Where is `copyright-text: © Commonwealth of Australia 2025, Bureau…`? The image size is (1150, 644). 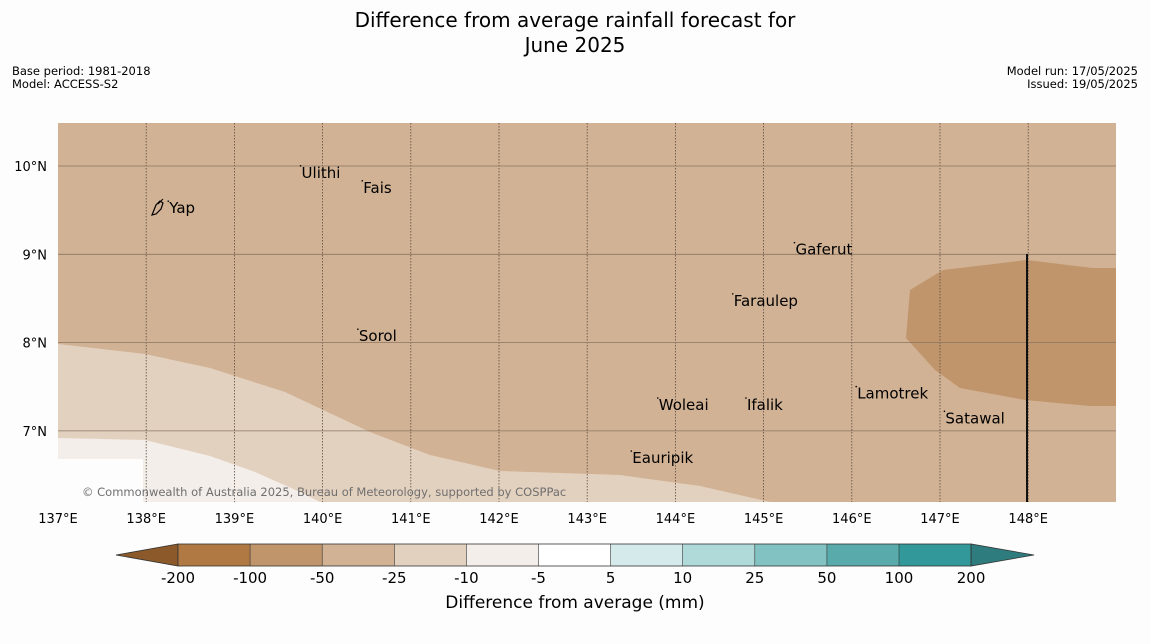
copyright-text: © Commonwealth of Australia 2025, Bureau… is located at coordinates (324, 492).